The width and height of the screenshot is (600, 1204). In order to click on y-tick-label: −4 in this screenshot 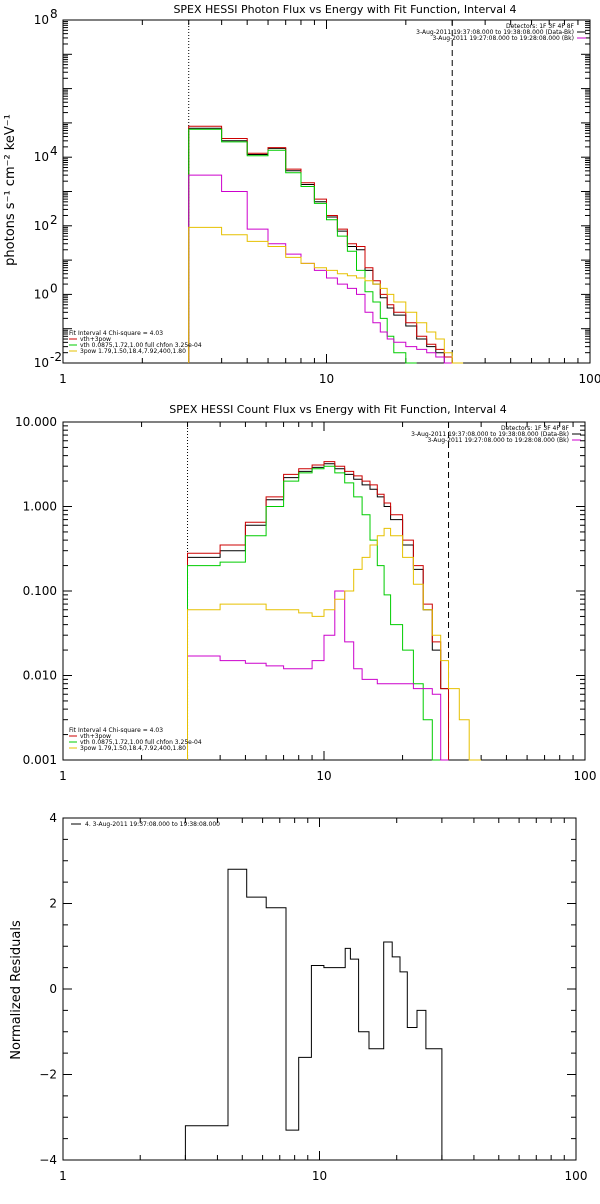, I will do `click(48, 1160)`.